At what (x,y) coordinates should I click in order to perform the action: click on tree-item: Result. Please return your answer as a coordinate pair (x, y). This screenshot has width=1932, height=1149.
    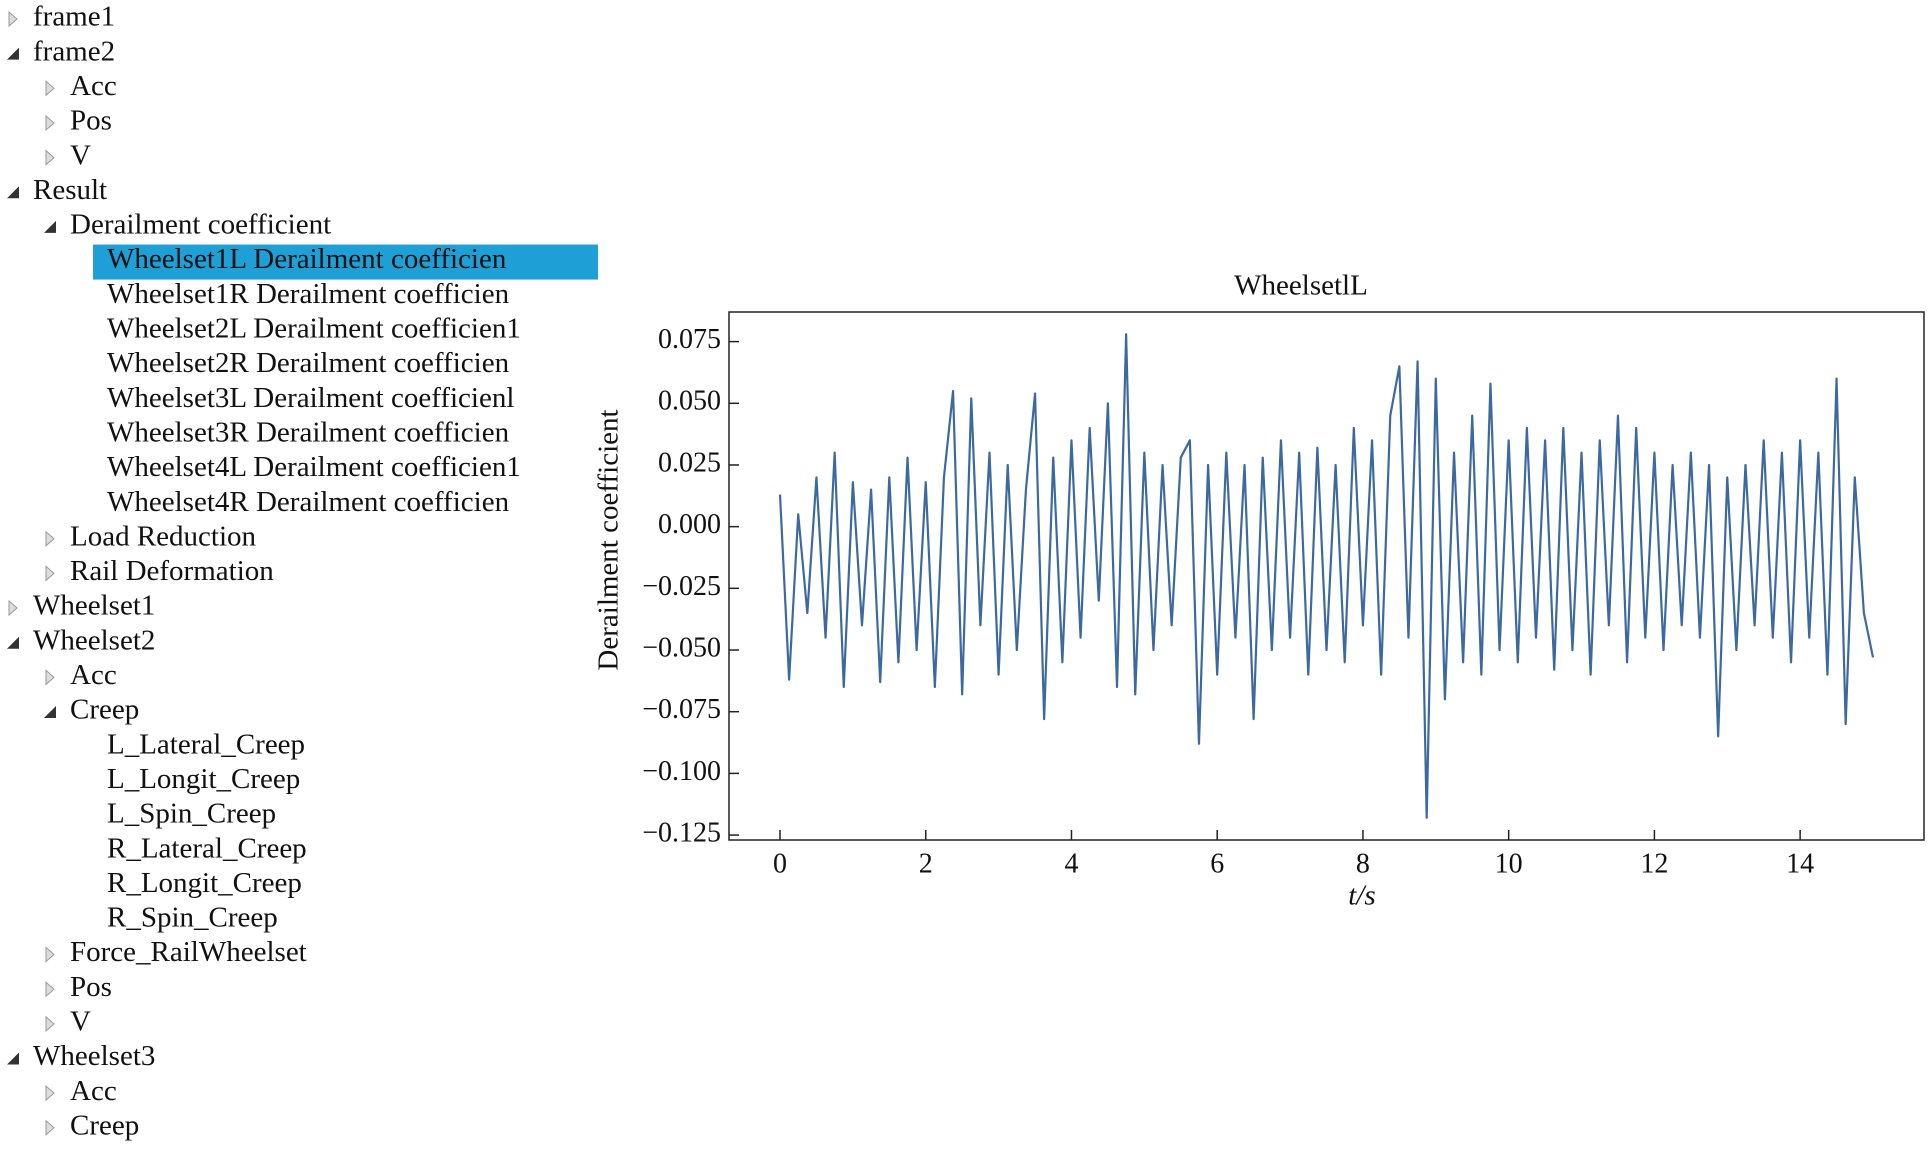
    Looking at the image, I should click on (70, 190).